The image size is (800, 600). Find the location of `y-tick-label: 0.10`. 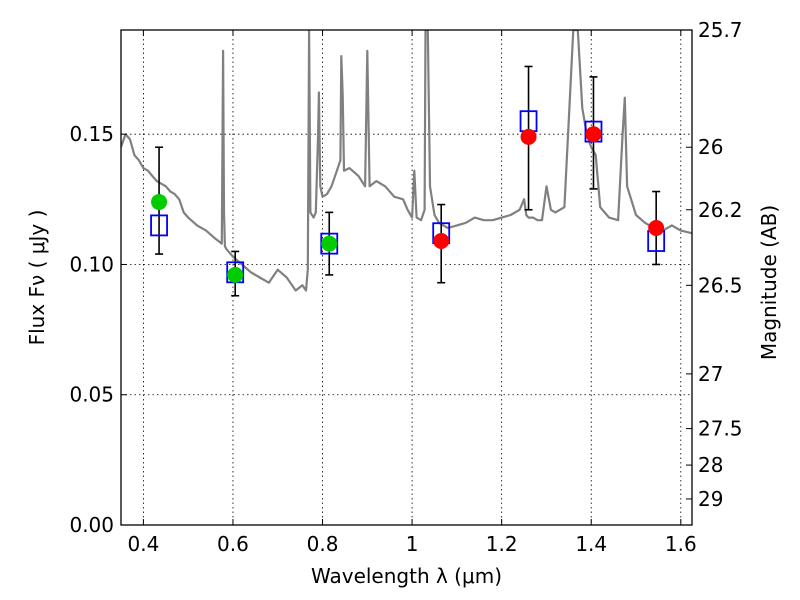

y-tick-label: 0.10 is located at coordinates (91, 264).